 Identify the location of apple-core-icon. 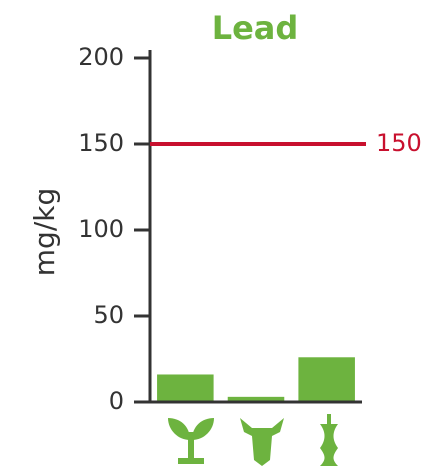
(329, 440).